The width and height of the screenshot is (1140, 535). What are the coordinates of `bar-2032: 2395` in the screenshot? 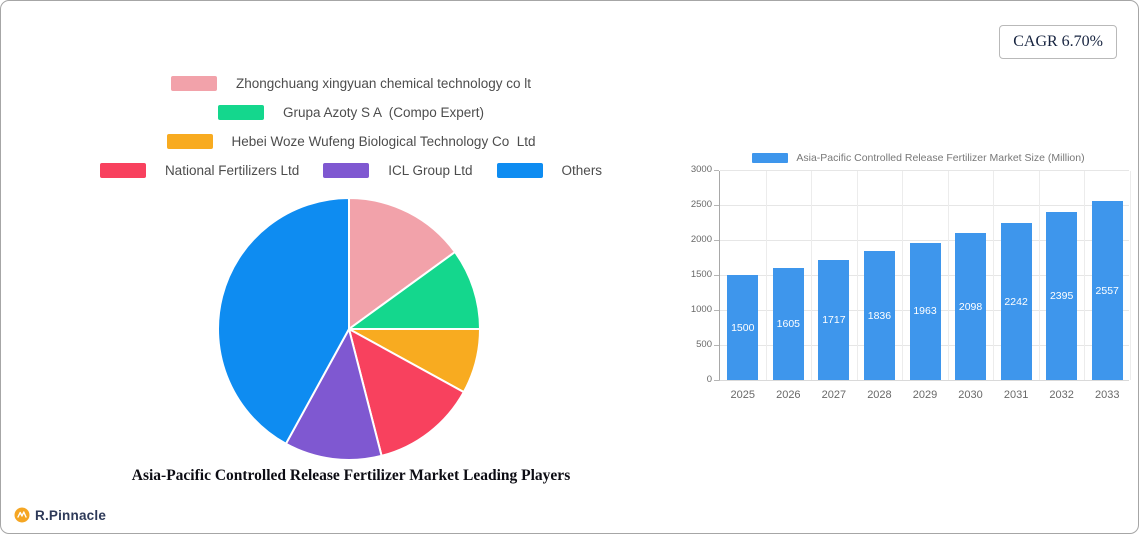 It's located at (1062, 296).